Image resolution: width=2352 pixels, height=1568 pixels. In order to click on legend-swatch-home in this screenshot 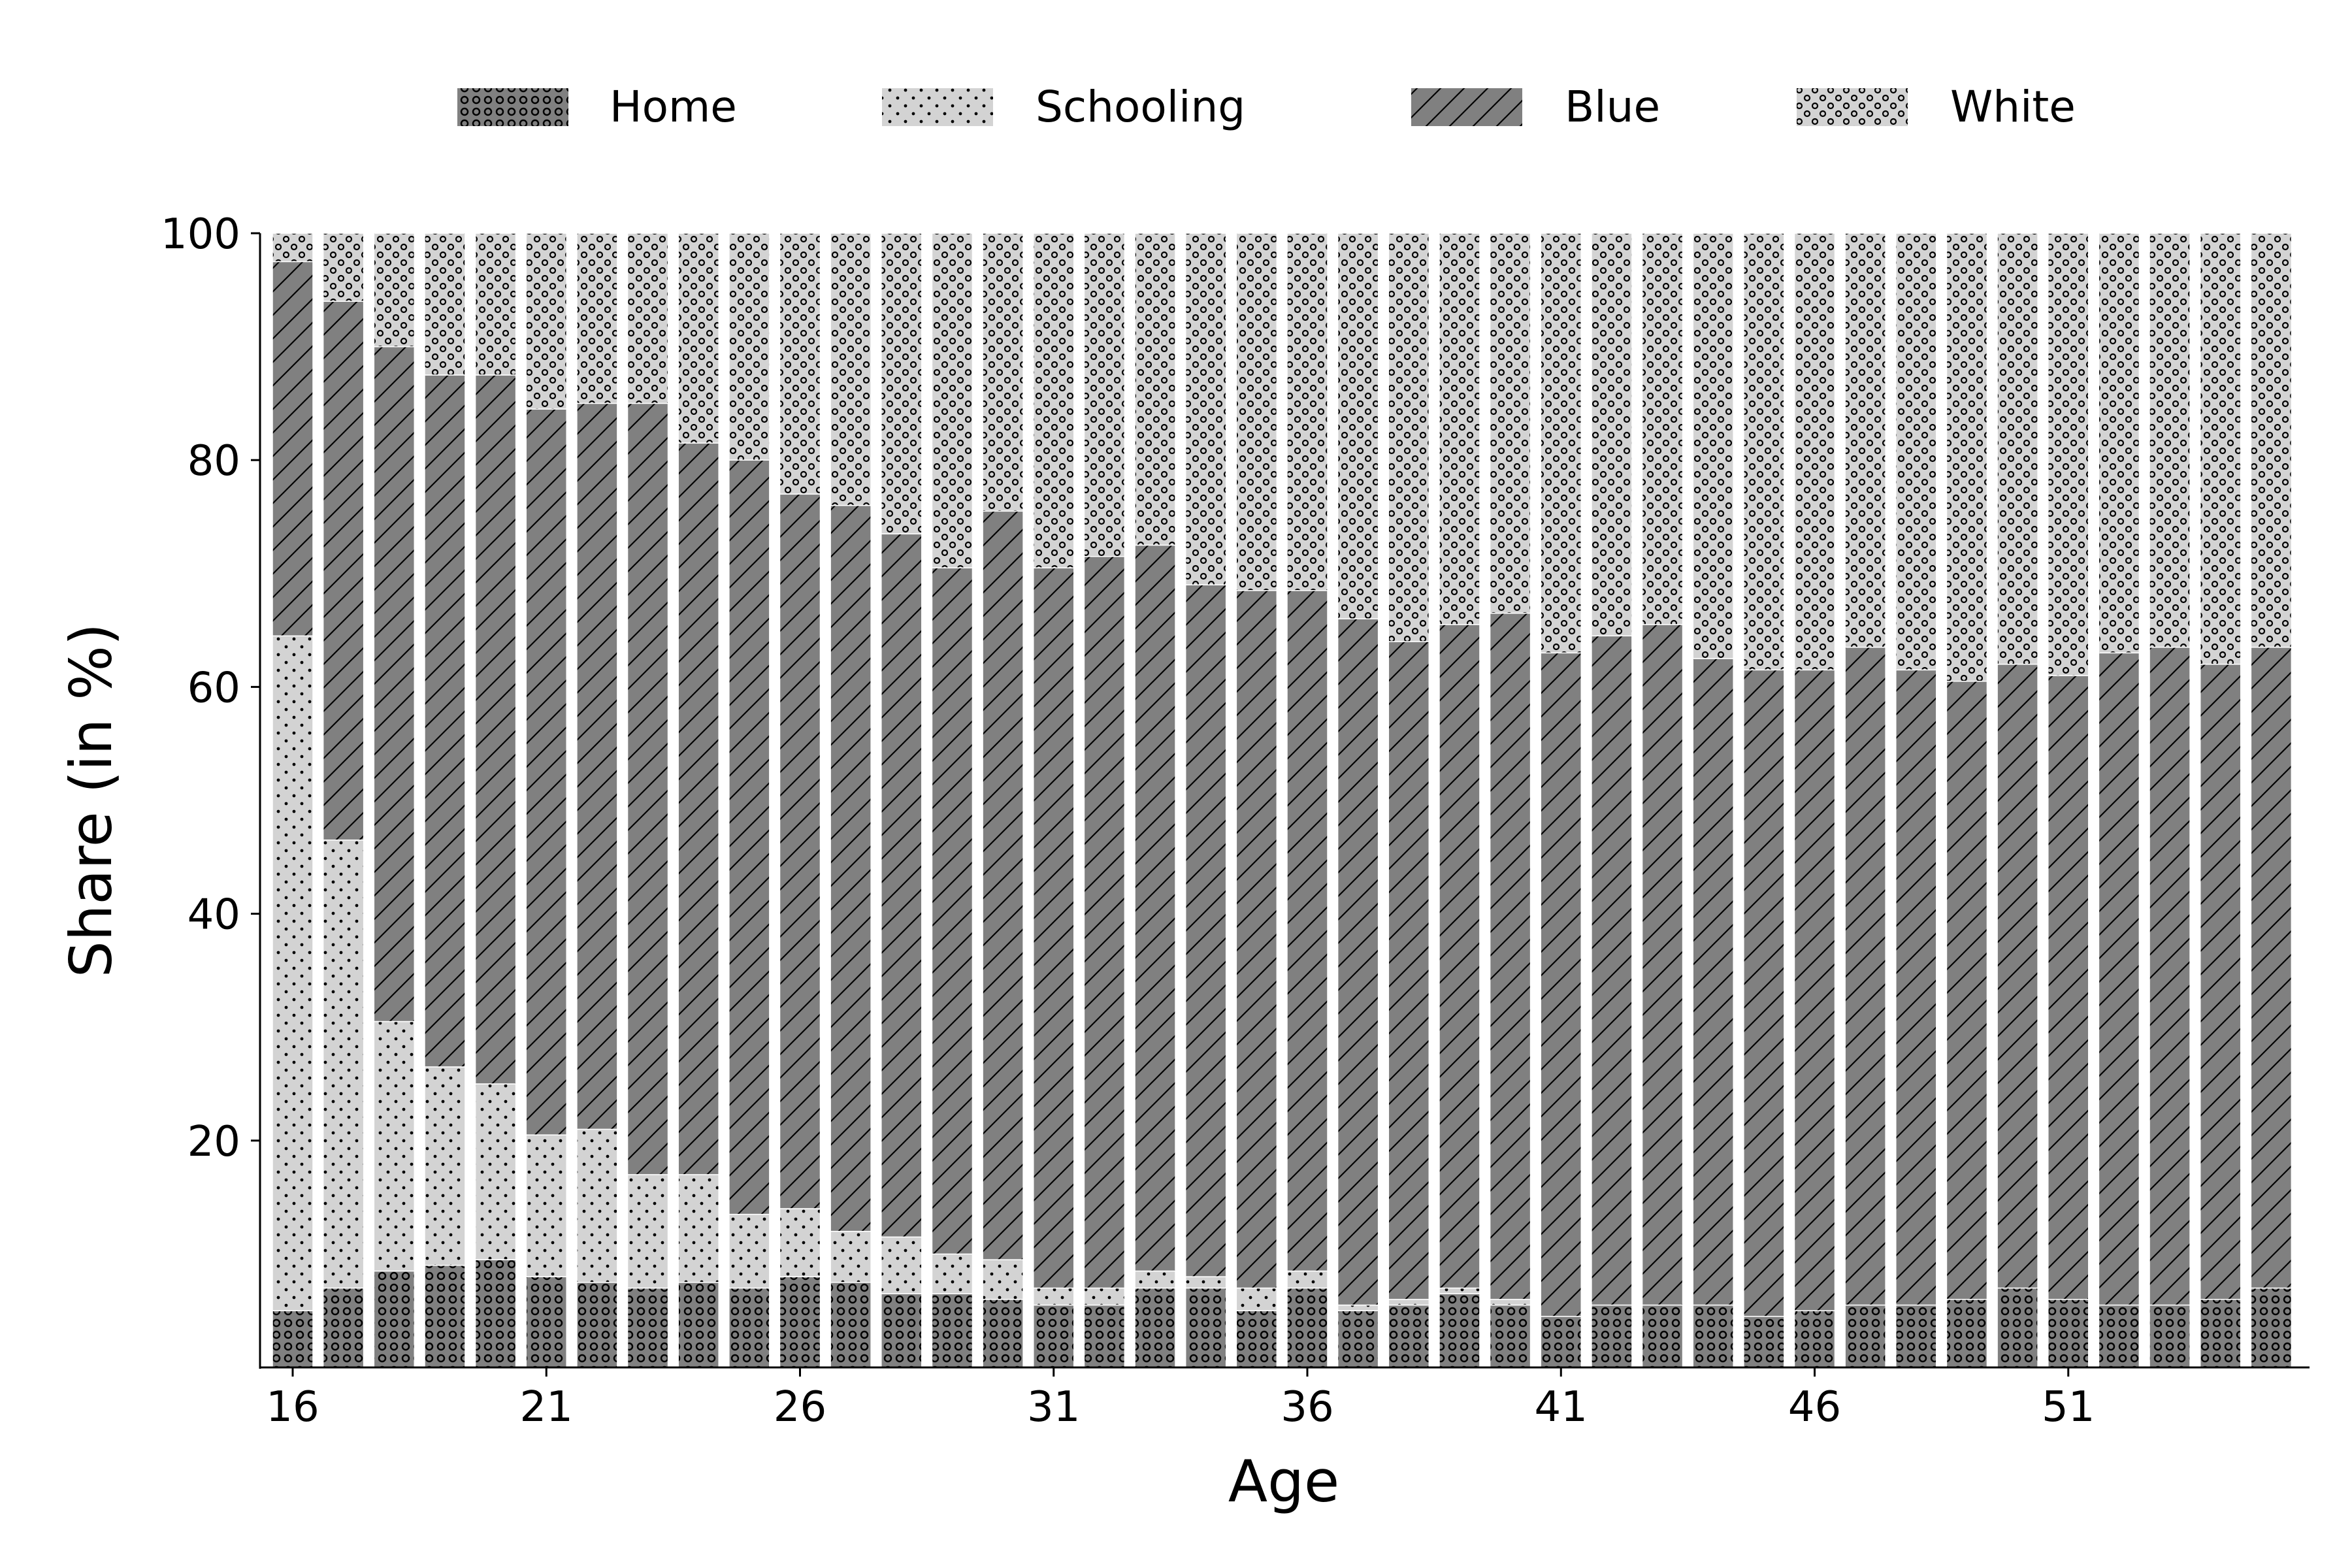, I will do `click(512, 107)`.